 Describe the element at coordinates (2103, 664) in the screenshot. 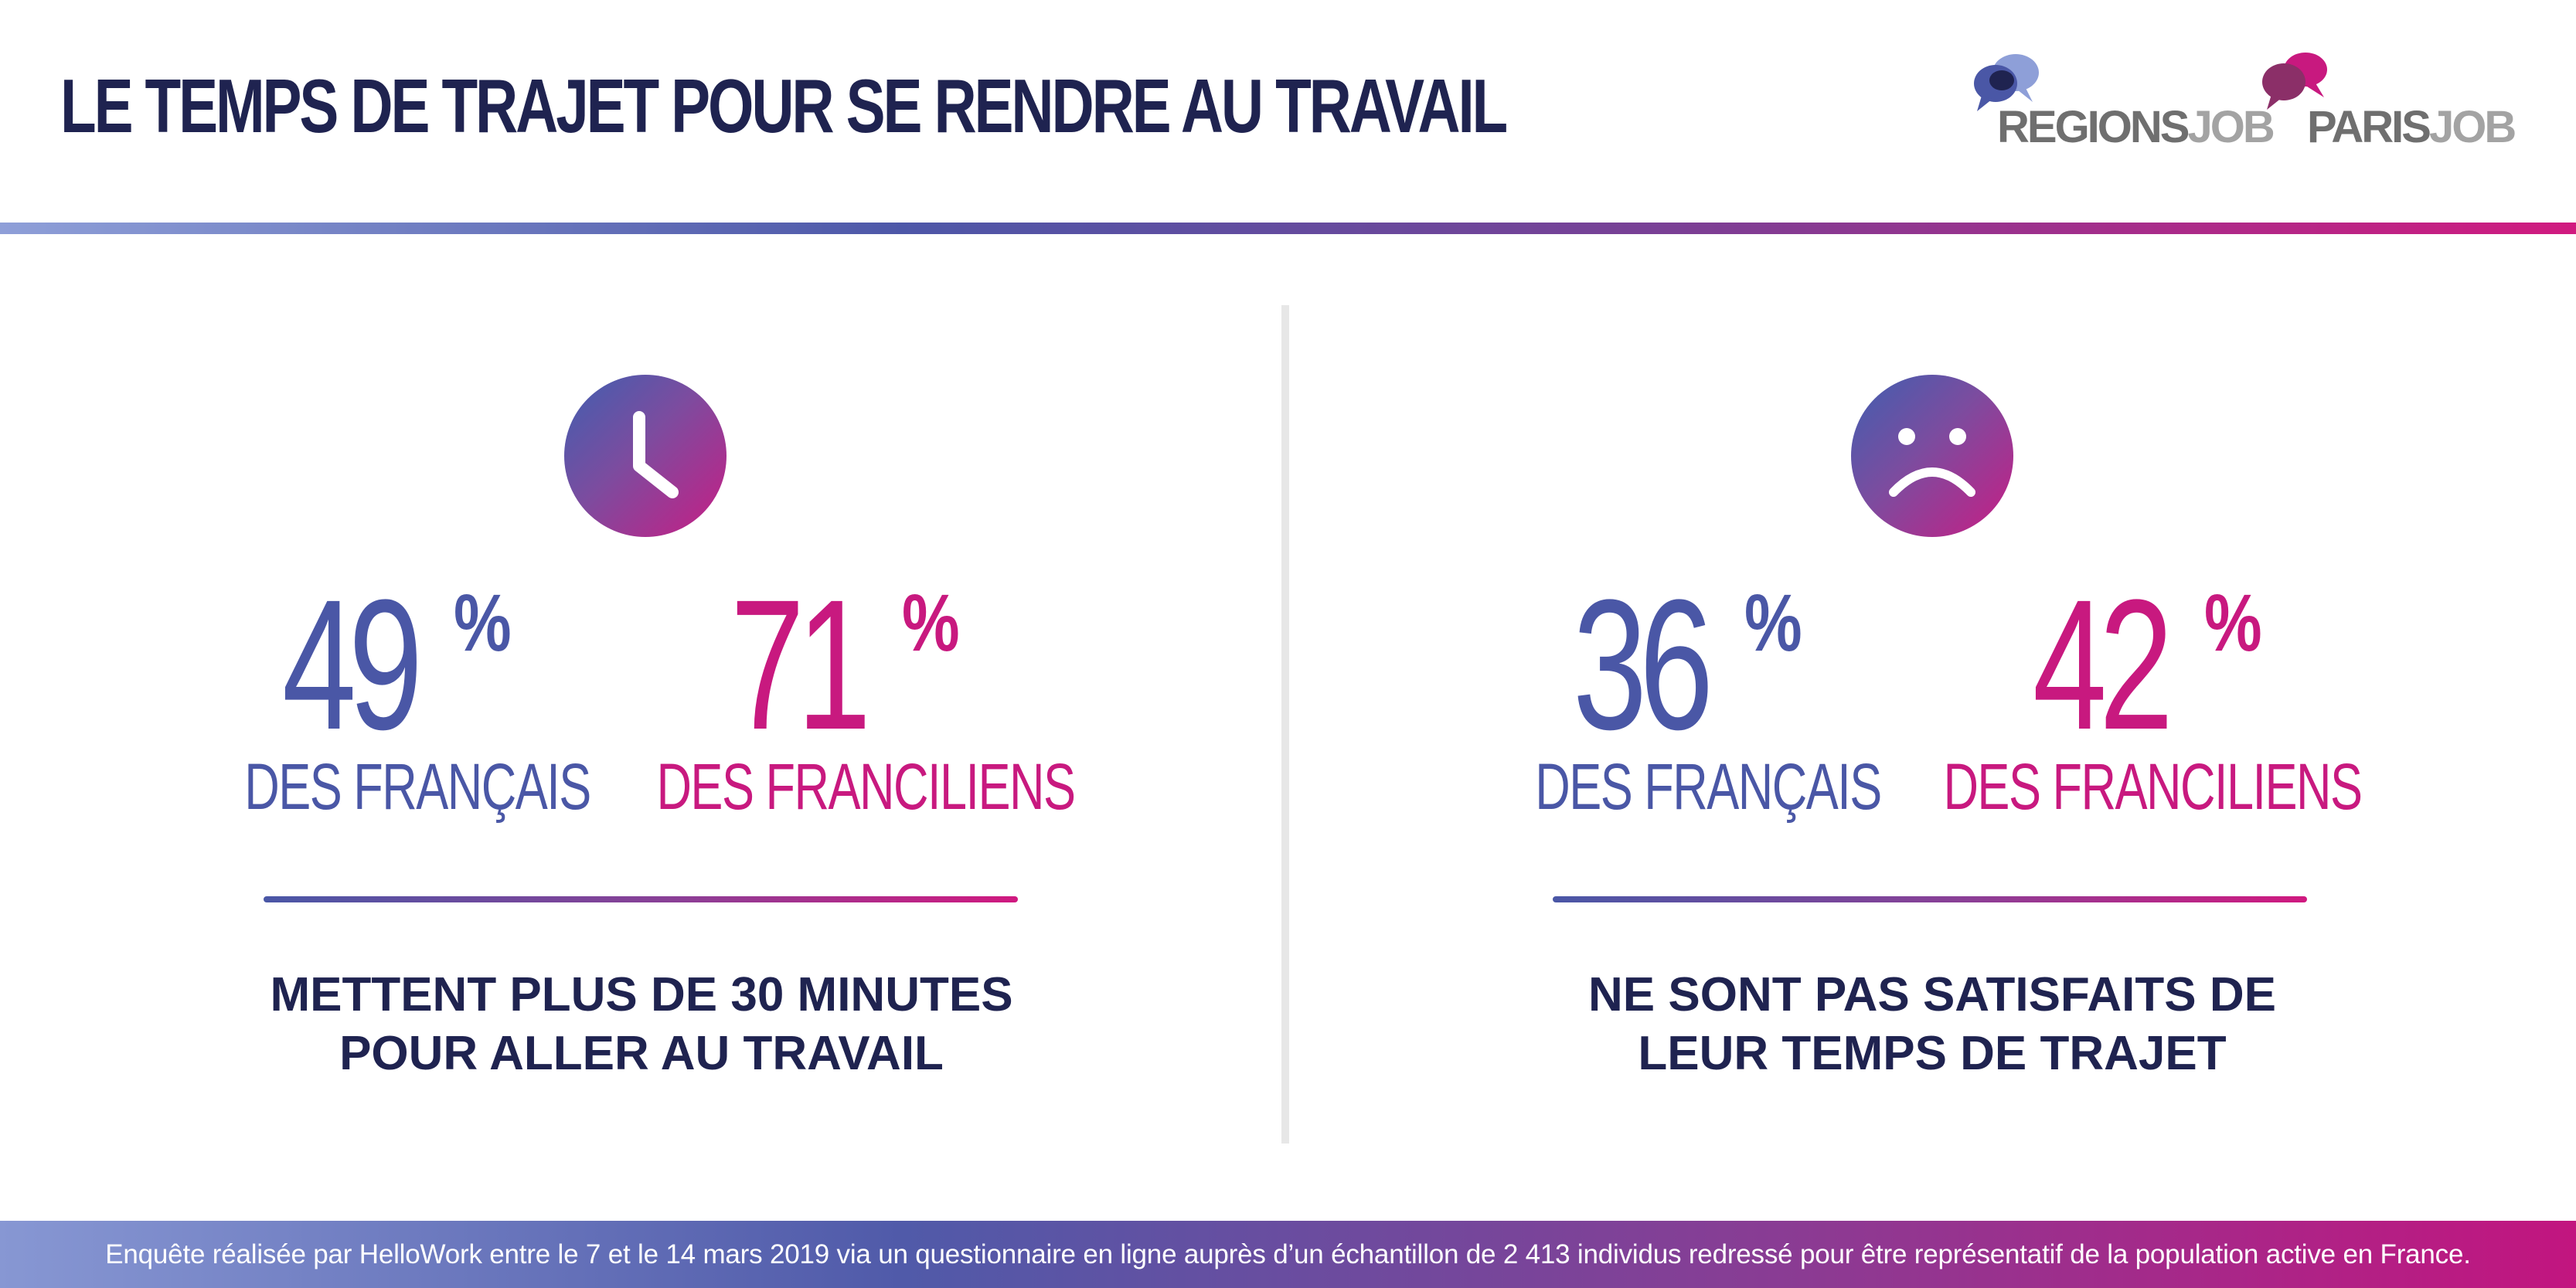

I see `stat-value: 42` at that location.